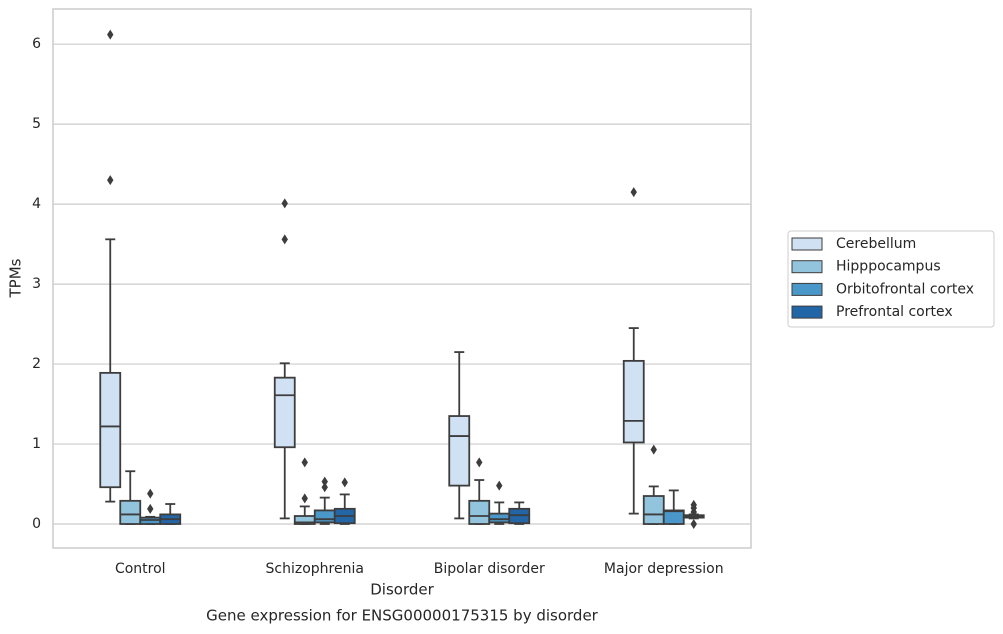 The height and width of the screenshot is (634, 1003). What do you see at coordinates (489, 569) in the screenshot?
I see `x-tick-label: Bipolar disorder` at bounding box center [489, 569].